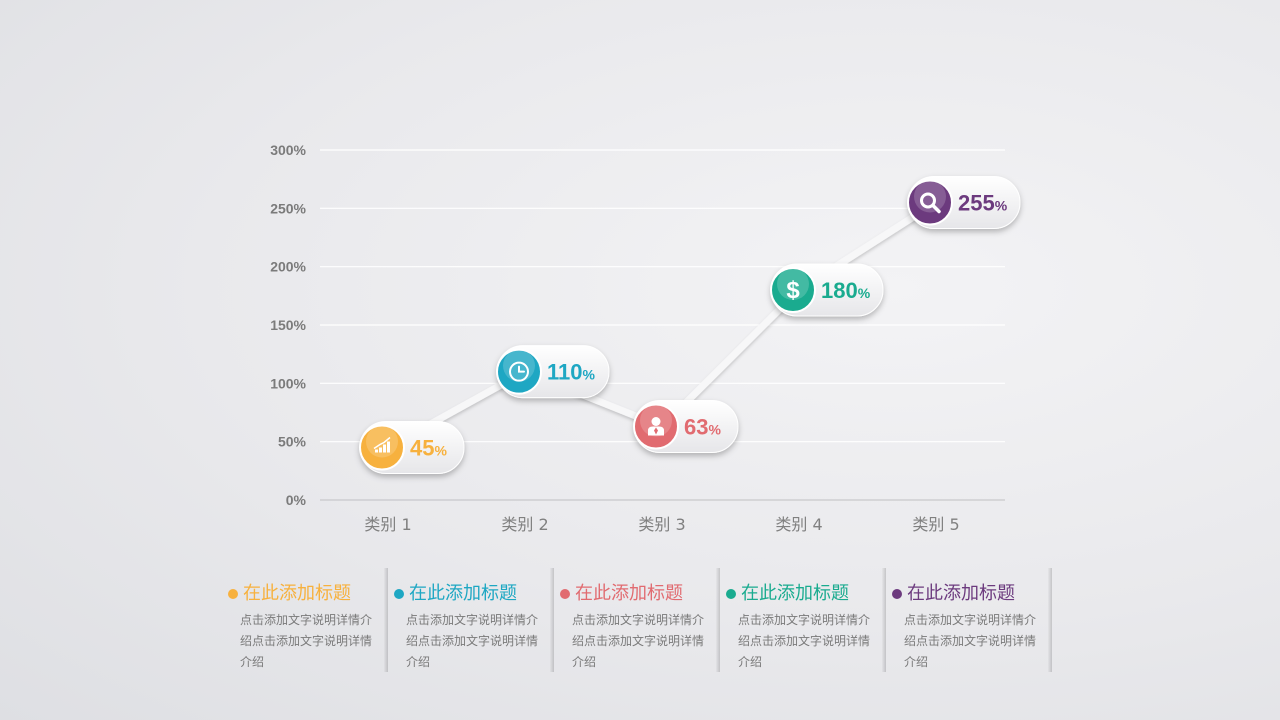 This screenshot has height=720, width=1280. Describe the element at coordinates (428, 448) in the screenshot. I see `data-label: 45%` at that location.